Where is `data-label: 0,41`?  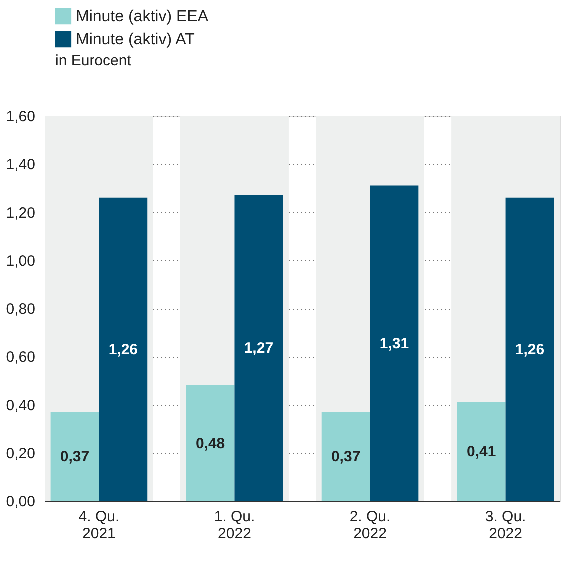
data-label: 0,41 is located at coordinates (481, 452).